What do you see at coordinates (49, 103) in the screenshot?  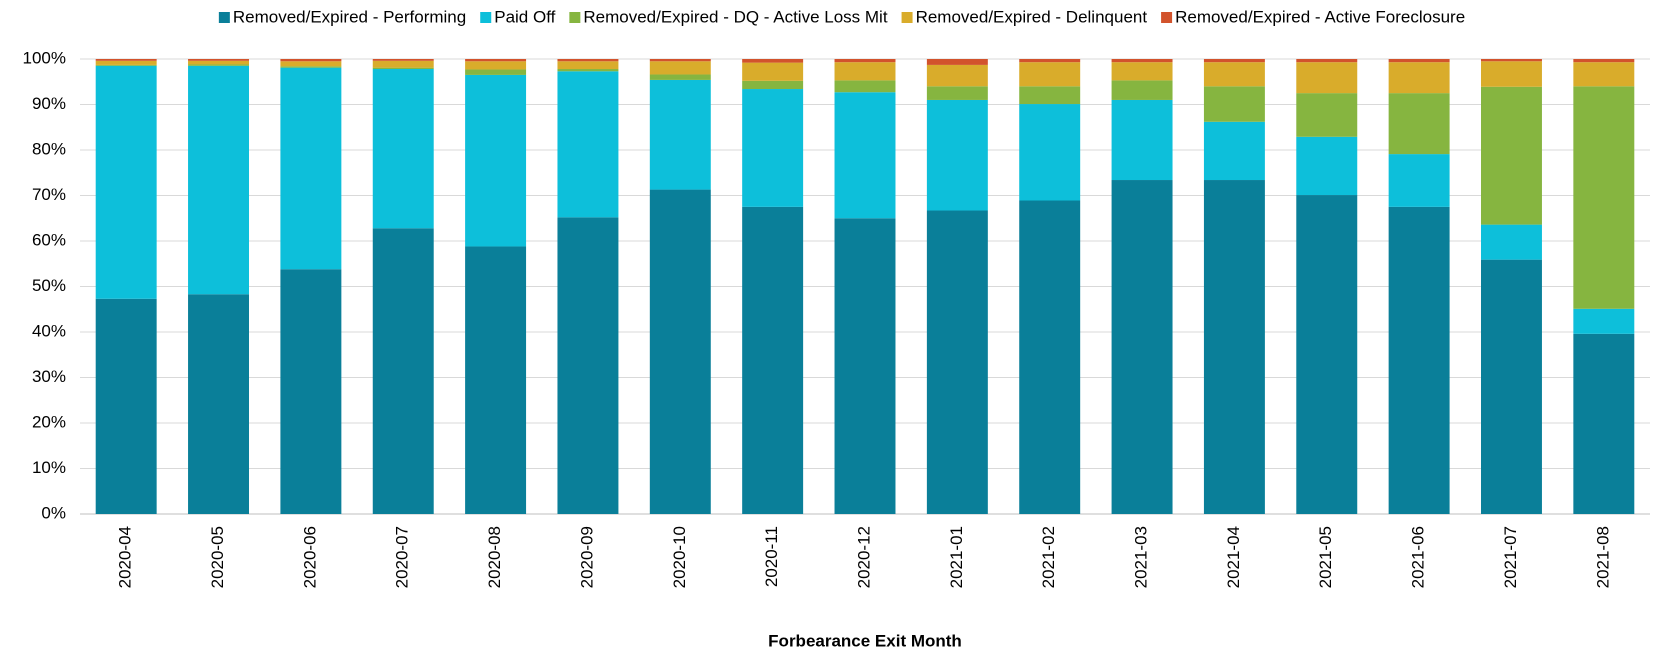 I see `y-tick-label: 90%` at bounding box center [49, 103].